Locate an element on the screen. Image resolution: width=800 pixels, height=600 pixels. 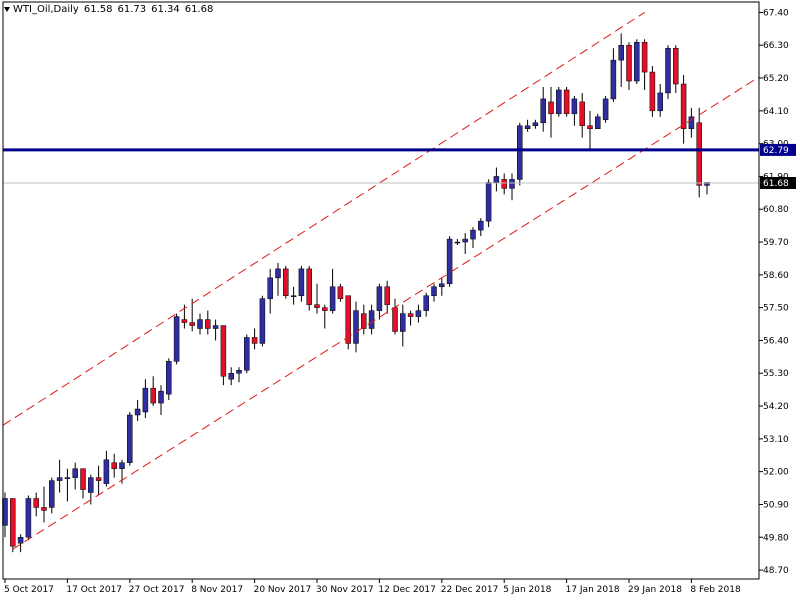
level-flag-label: 62.79 is located at coordinates (776, 151).